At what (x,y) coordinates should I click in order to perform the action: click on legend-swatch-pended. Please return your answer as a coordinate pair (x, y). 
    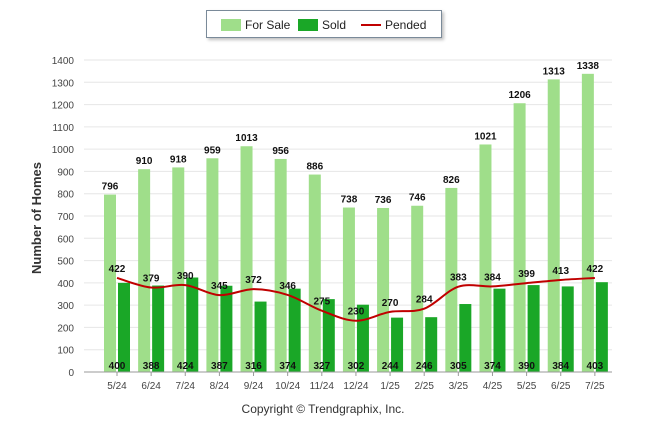
    Looking at the image, I should click on (371, 25).